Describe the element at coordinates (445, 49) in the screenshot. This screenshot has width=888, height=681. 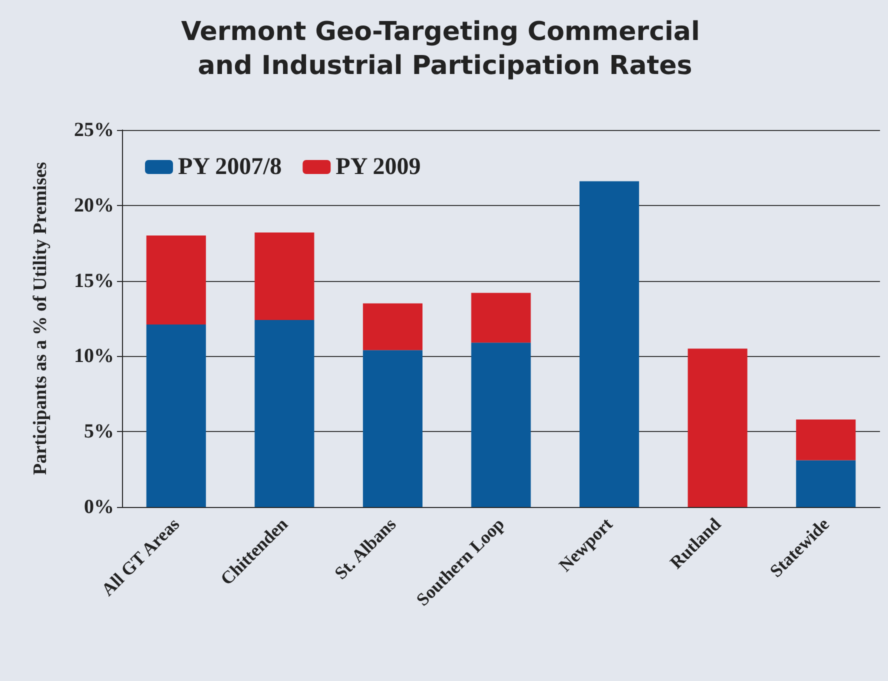
I see `chart-title: Vermont Geo-Targeting Commercial and Industrial Participation Rates` at that location.